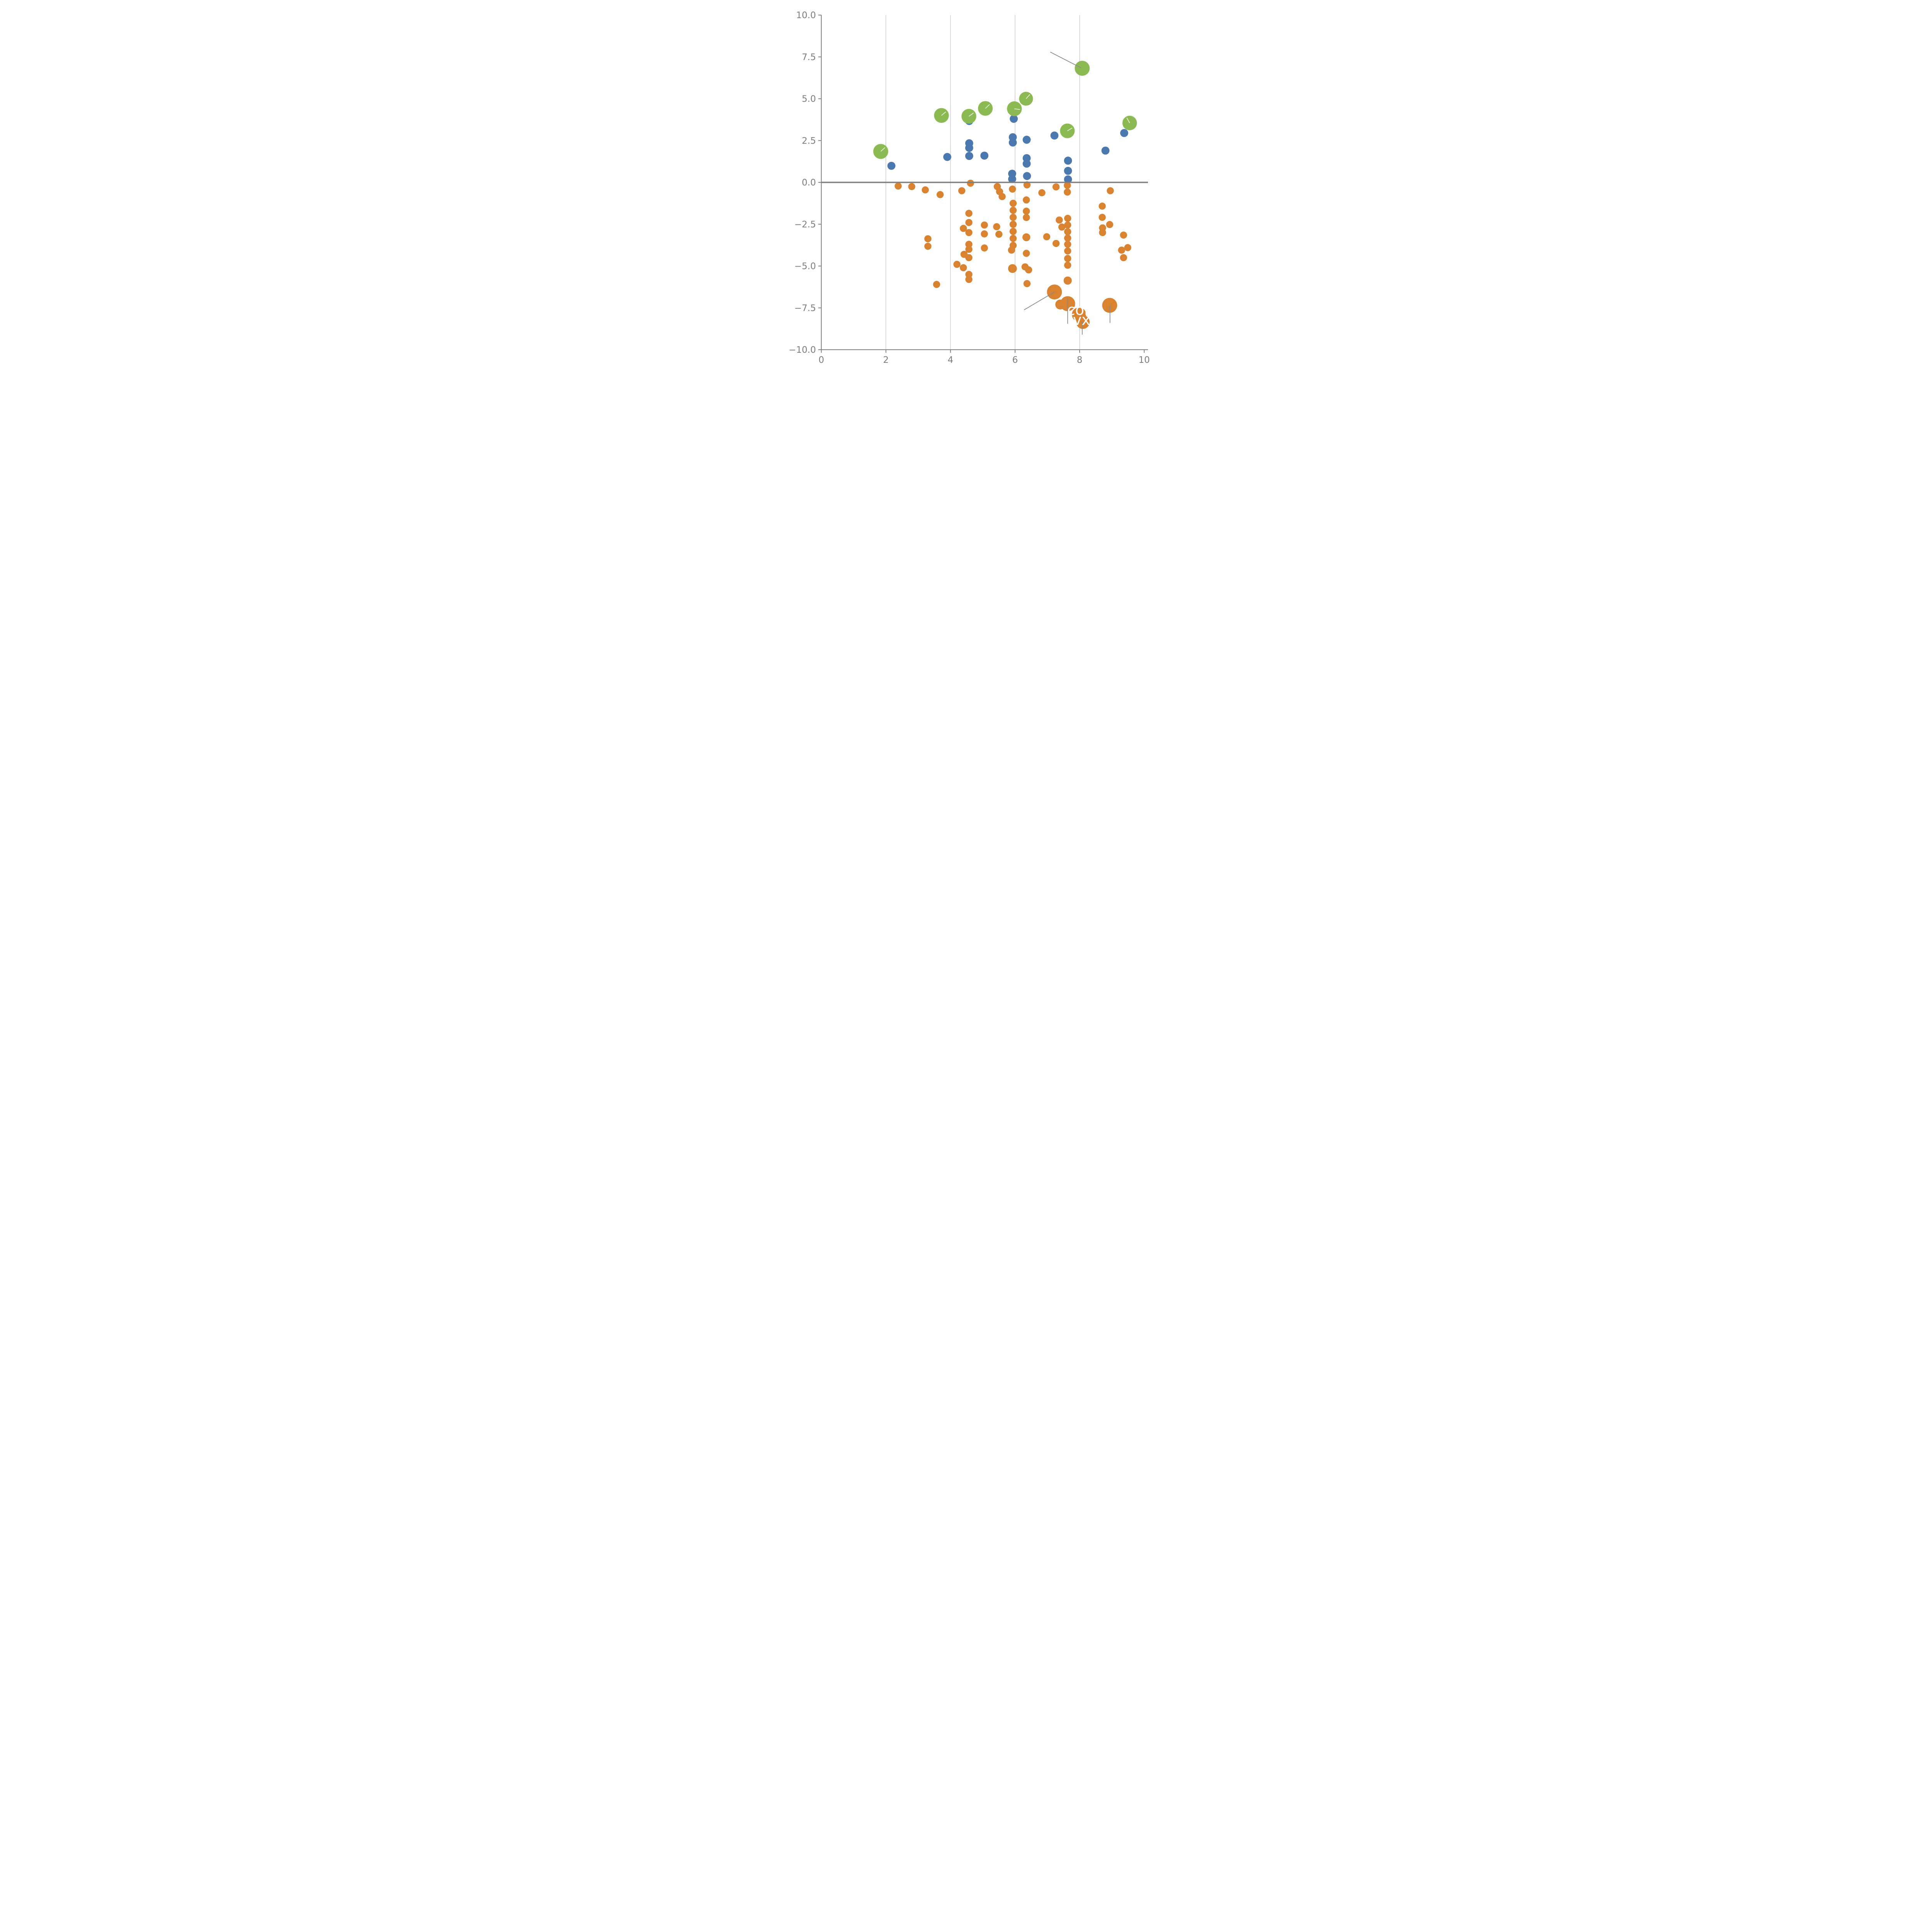 The image size is (1932, 1932). I want to click on annotation-text-0: cor, so click(1078, 310).